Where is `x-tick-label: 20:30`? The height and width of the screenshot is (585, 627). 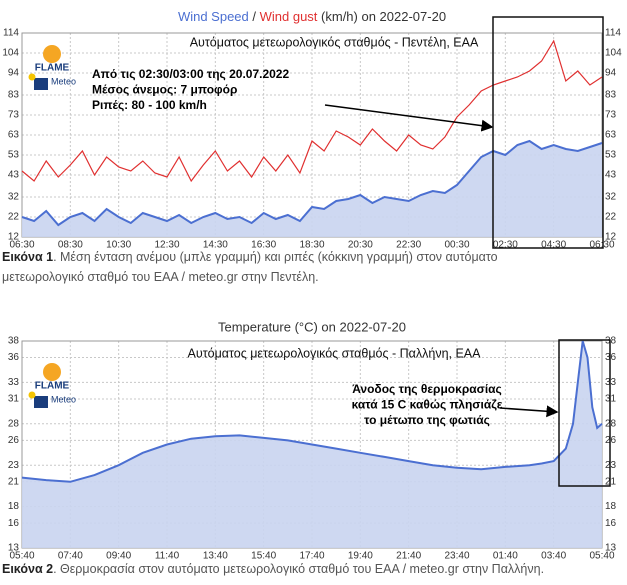
x-tick-label: 20:30 is located at coordinates (360, 245).